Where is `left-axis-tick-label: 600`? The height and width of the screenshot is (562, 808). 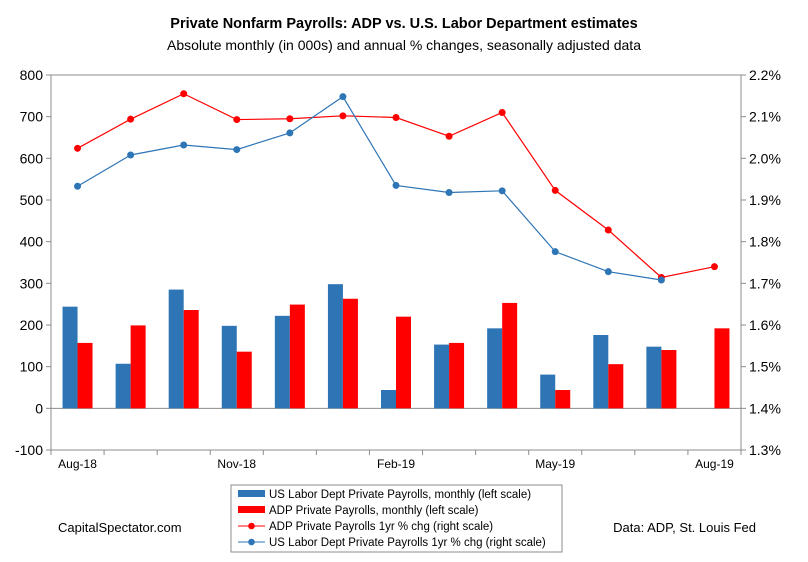 left-axis-tick-label: 600 is located at coordinates (32, 158).